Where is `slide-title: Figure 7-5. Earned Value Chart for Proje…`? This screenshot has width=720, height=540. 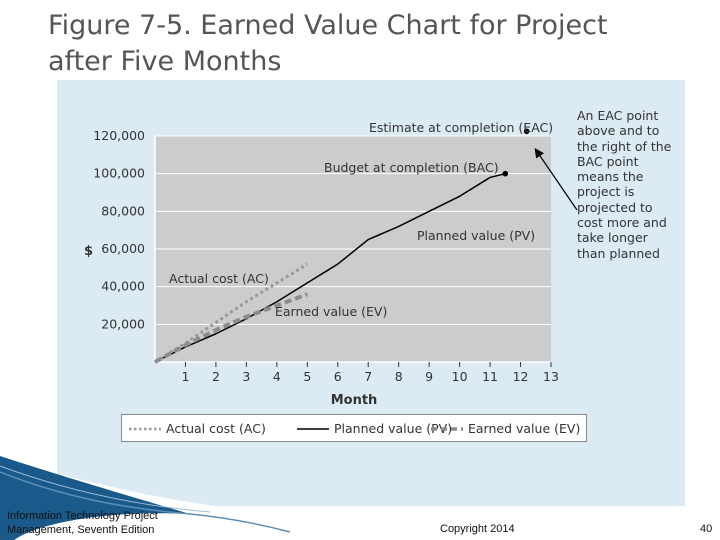 slide-title: Figure 7-5. Earned Value Chart for Proje… is located at coordinates (378, 44).